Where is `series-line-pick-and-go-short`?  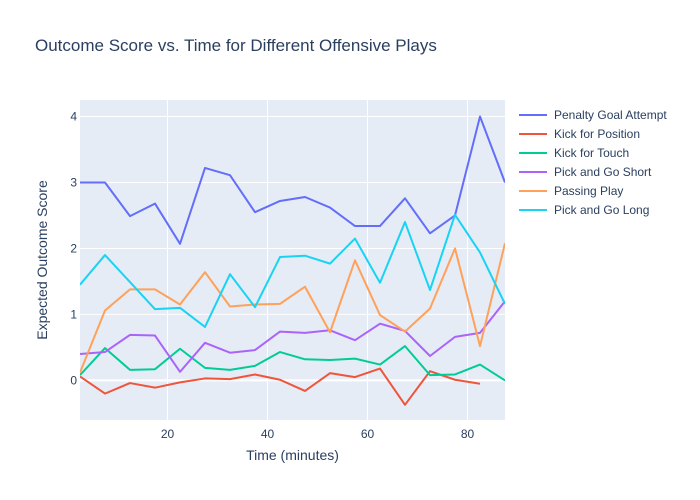
series-line-pick-and-go-short is located at coordinates (292, 336).